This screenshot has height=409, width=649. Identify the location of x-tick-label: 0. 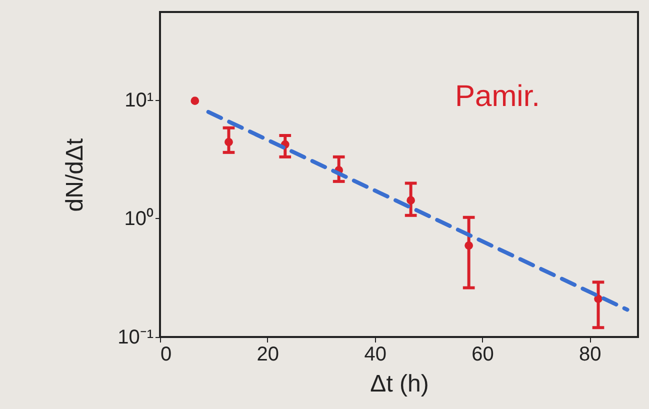
(166, 355).